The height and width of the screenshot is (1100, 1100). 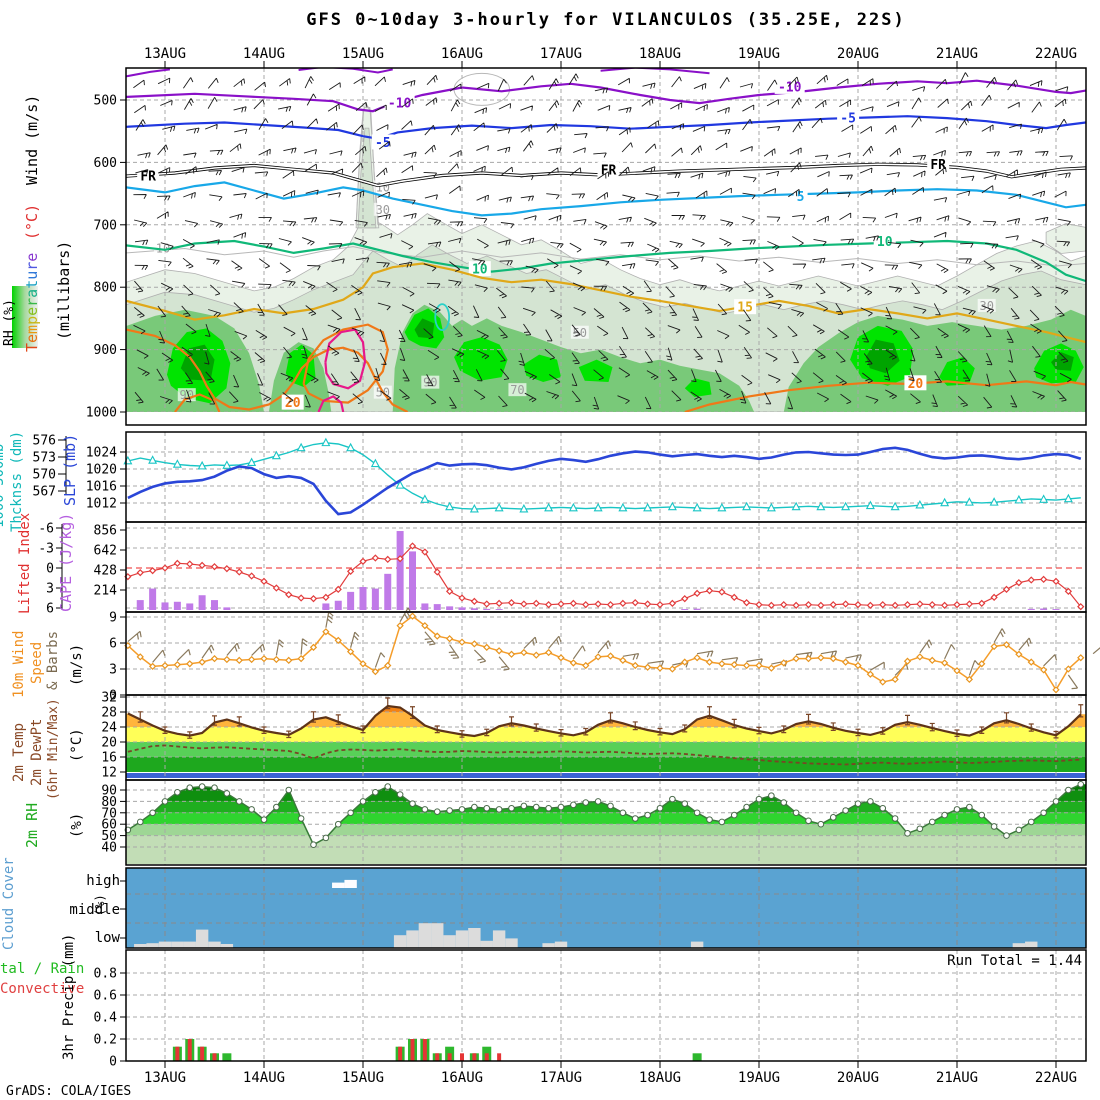 I want to click on tick-label: 856, so click(x=105, y=531).